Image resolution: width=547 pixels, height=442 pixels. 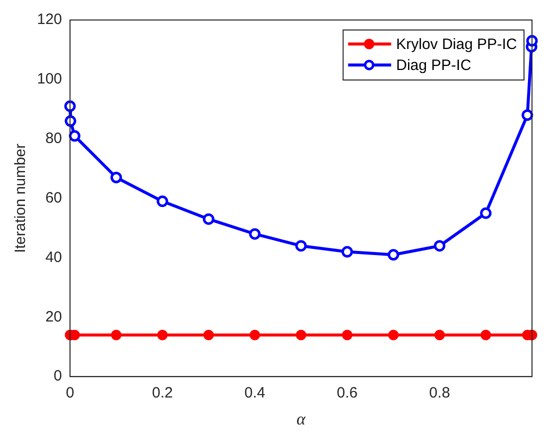 I want to click on y-tick-label: 0, so click(x=58, y=376).